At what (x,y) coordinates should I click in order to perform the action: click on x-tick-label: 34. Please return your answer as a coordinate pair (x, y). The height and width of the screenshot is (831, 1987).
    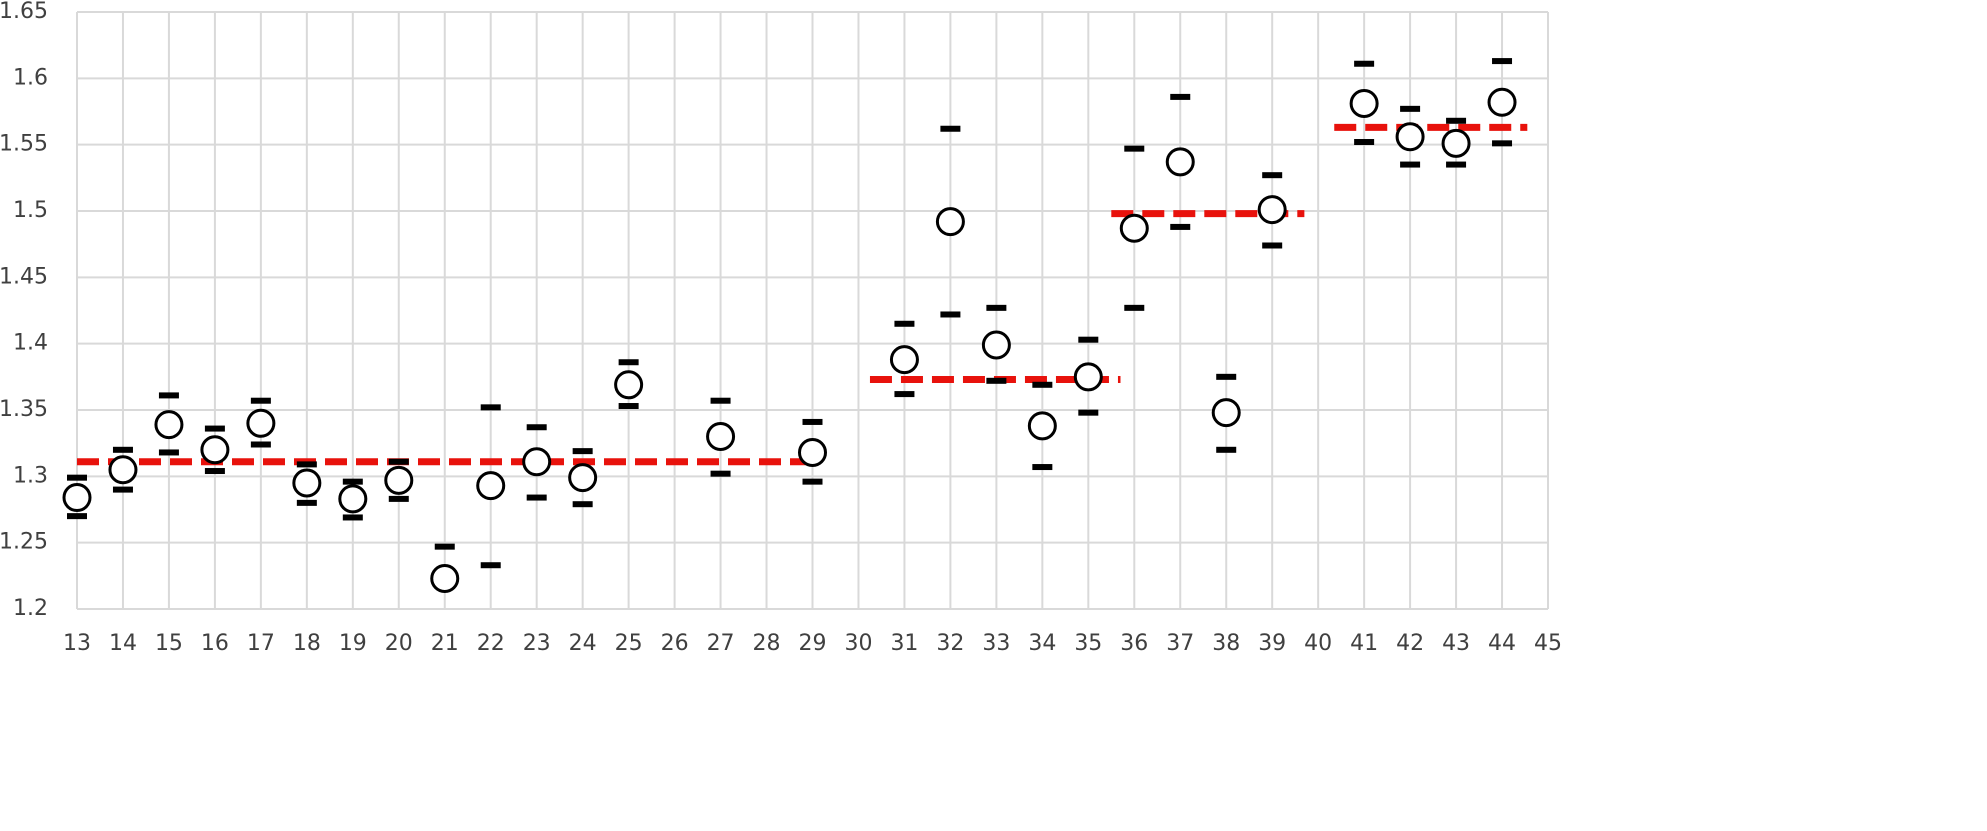
    Looking at the image, I should click on (1042, 643).